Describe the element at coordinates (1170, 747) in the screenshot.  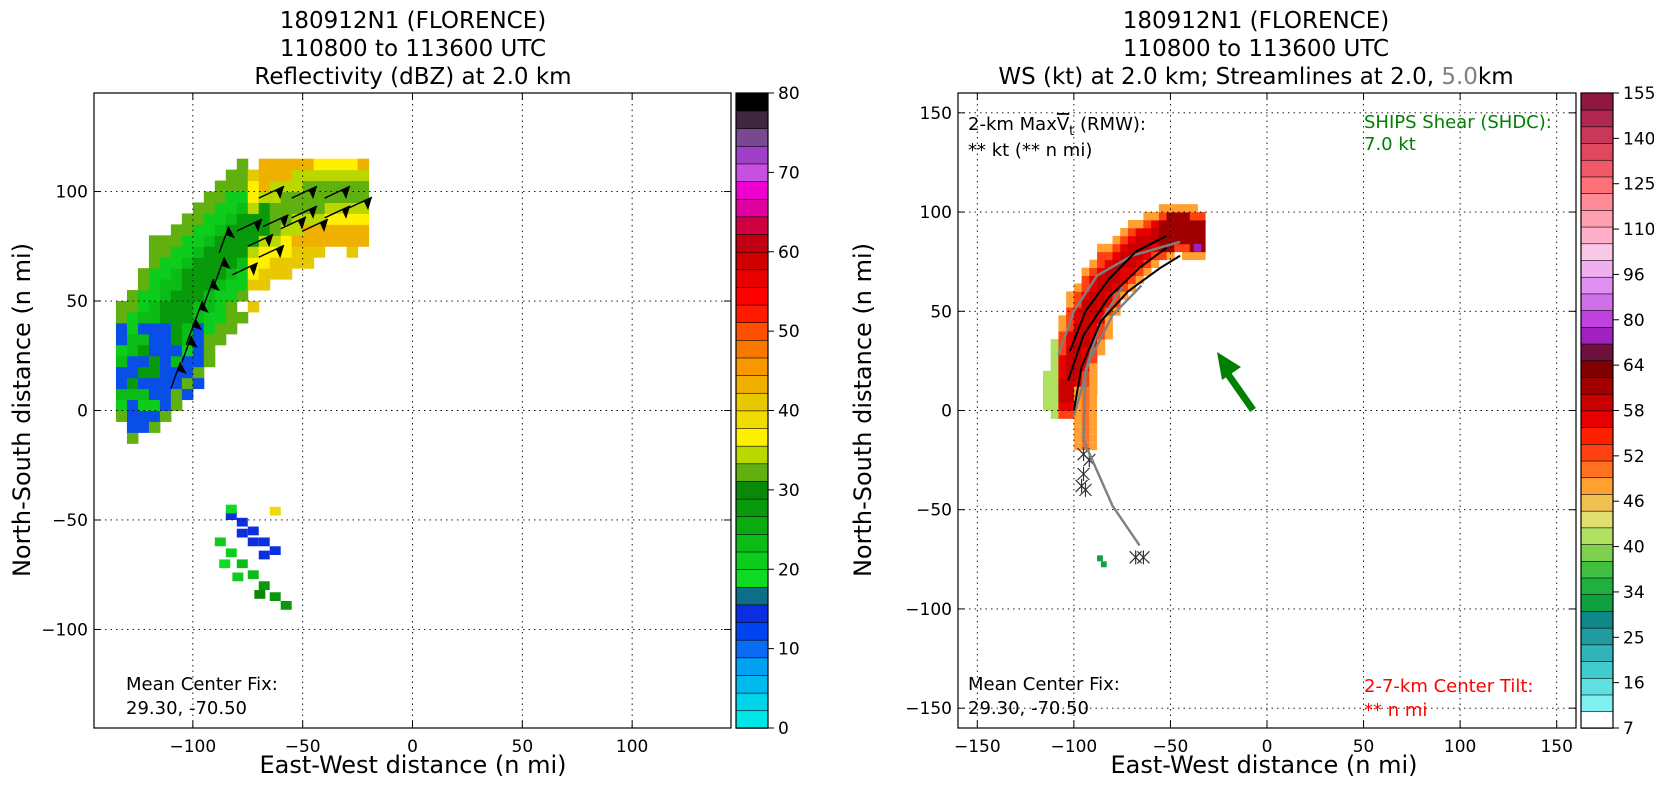
I see `right-xtick-label: −50` at that location.